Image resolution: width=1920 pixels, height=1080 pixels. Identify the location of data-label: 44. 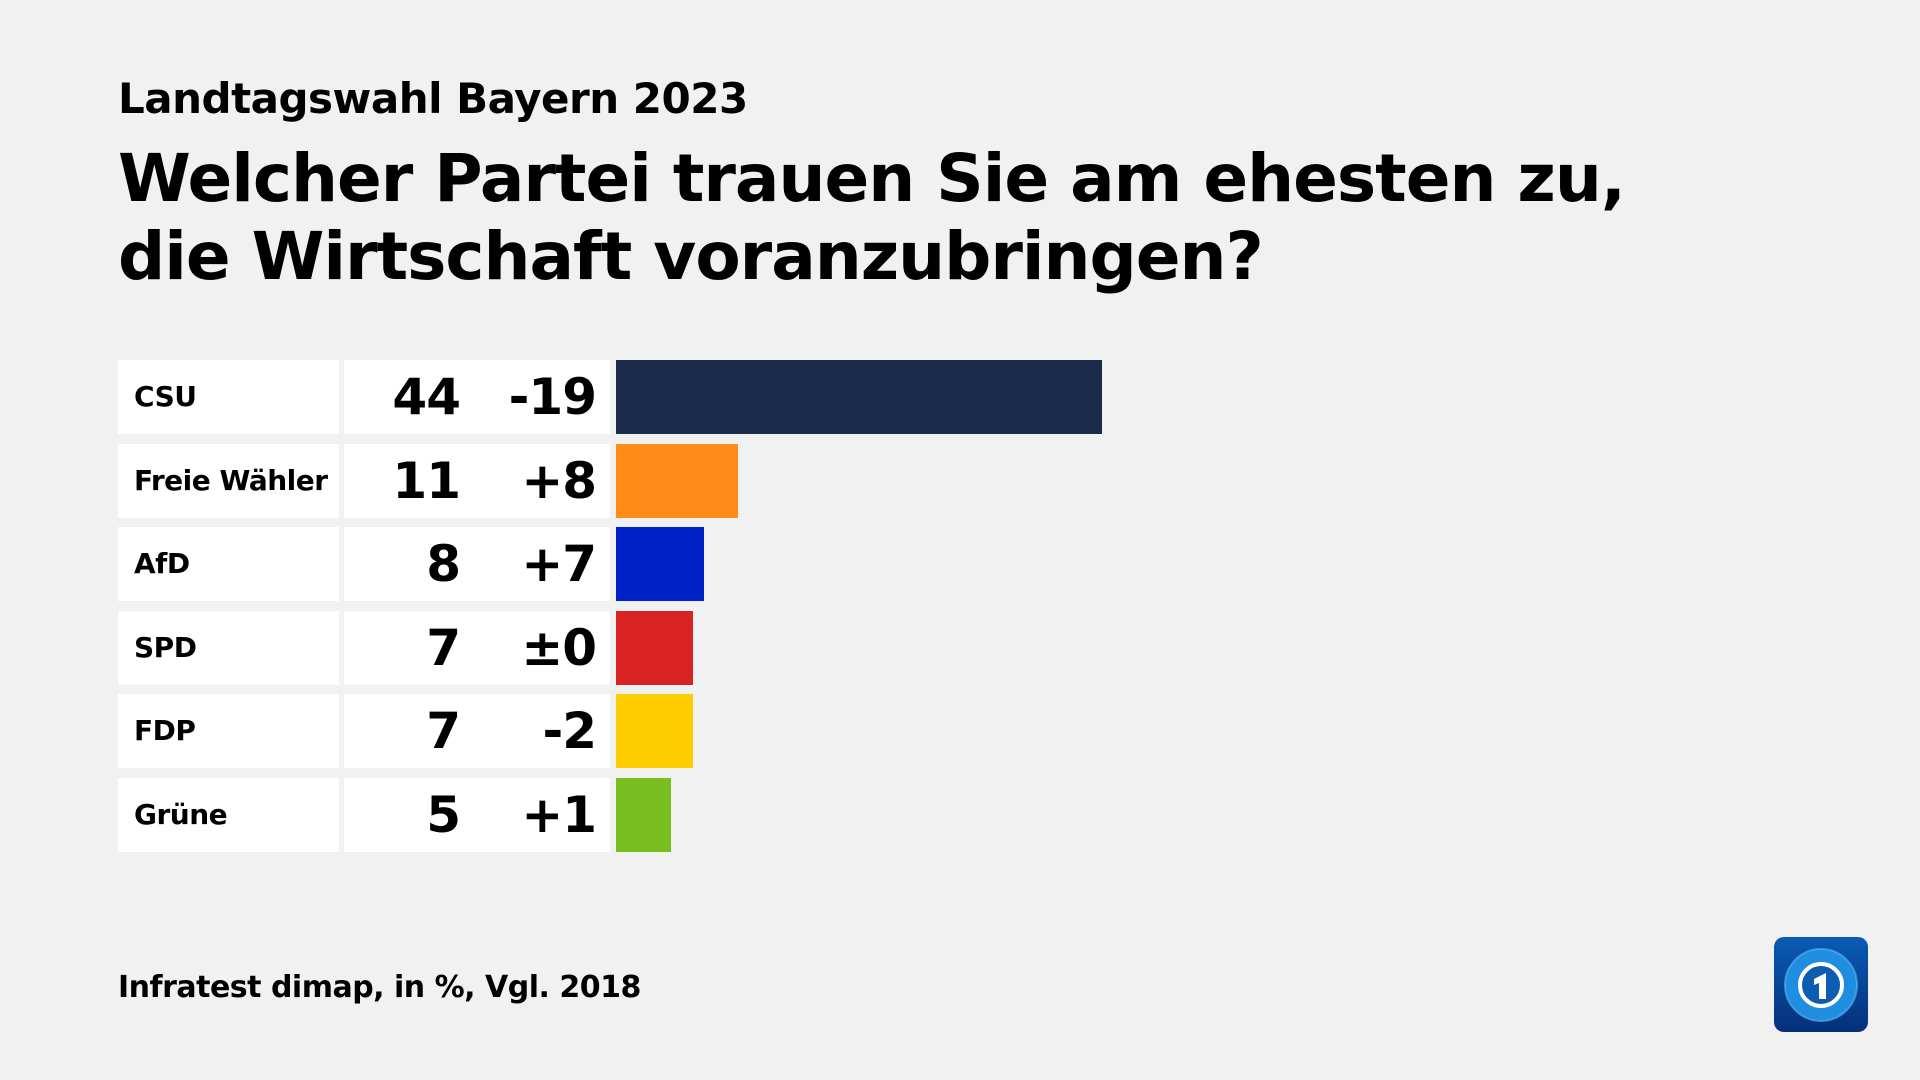
(426, 397).